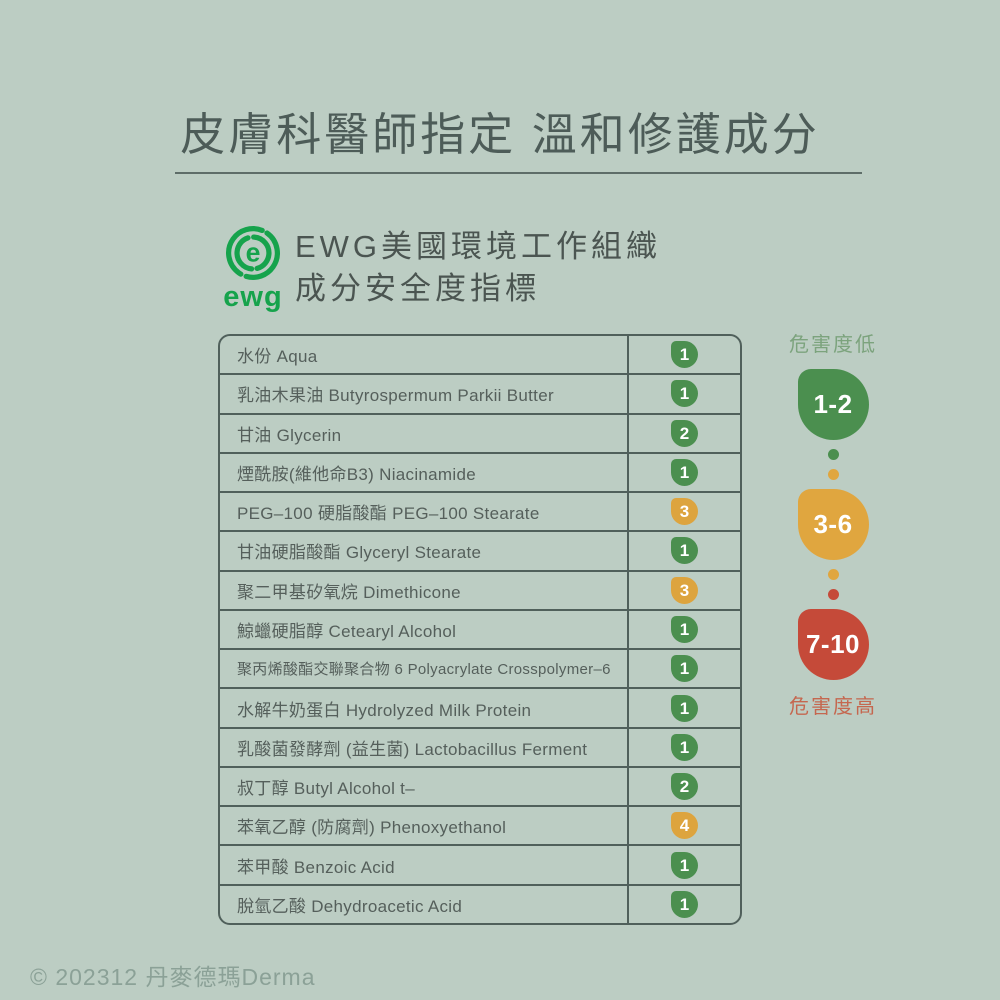 This screenshot has height=1000, width=1000. Describe the element at coordinates (480, 866) in the screenshot. I see `table-row: 苯甲酸 Benzoic Acid 1` at that location.